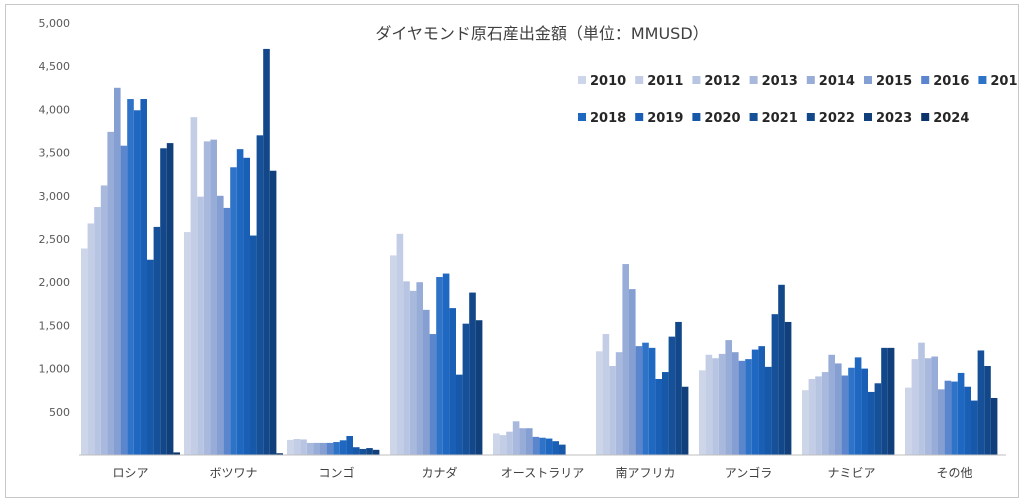 The image size is (1024, 502). I want to click on legend-item: 2017, so click(998, 81).